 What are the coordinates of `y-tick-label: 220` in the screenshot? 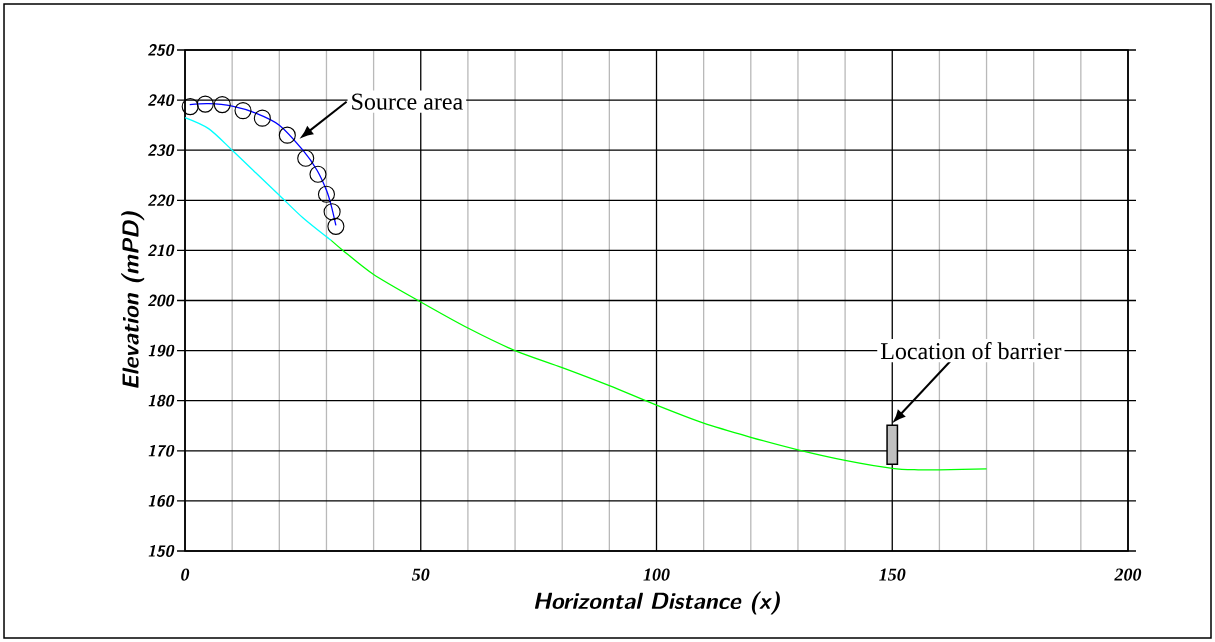 It's located at (161, 200).